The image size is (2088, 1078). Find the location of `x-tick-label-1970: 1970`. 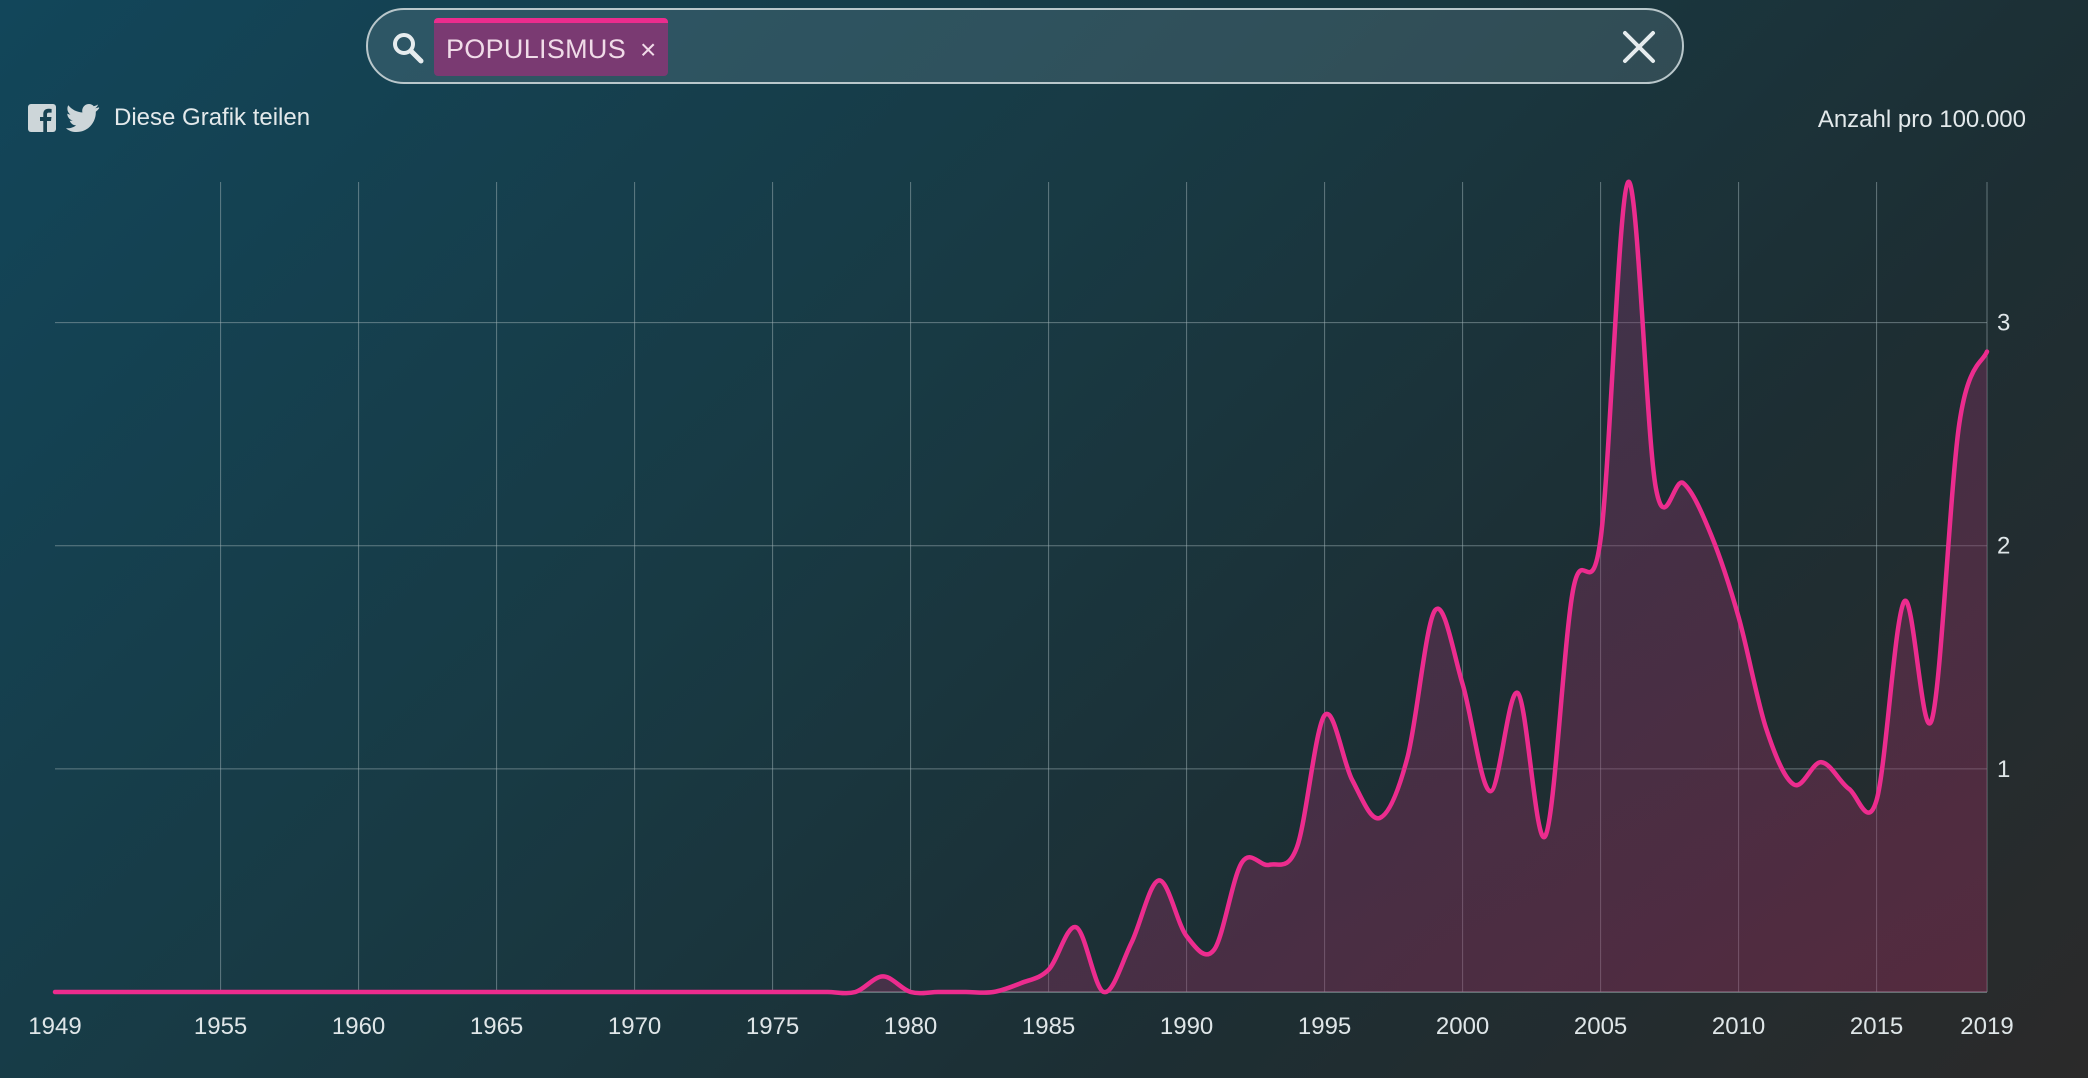

x-tick-label-1970: 1970 is located at coordinates (634, 1026).